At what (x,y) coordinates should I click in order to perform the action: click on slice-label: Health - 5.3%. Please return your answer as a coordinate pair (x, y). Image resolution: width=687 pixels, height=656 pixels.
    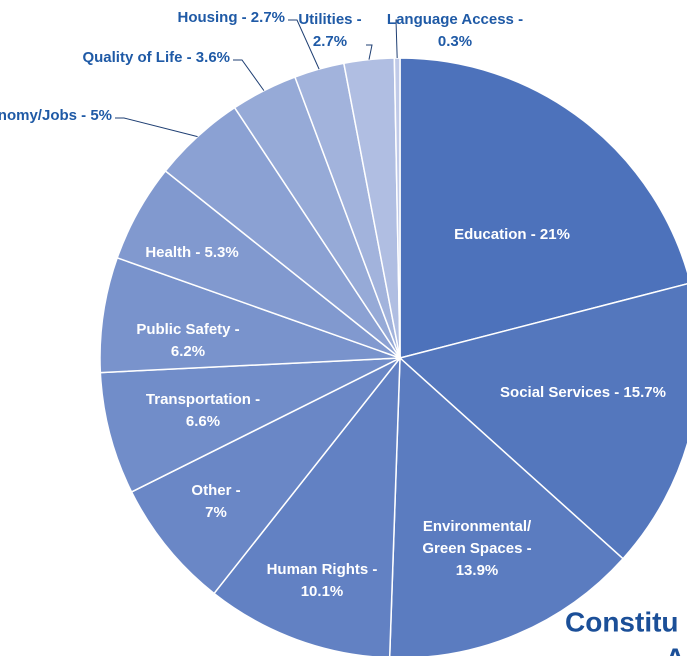
    Looking at the image, I should click on (191, 252).